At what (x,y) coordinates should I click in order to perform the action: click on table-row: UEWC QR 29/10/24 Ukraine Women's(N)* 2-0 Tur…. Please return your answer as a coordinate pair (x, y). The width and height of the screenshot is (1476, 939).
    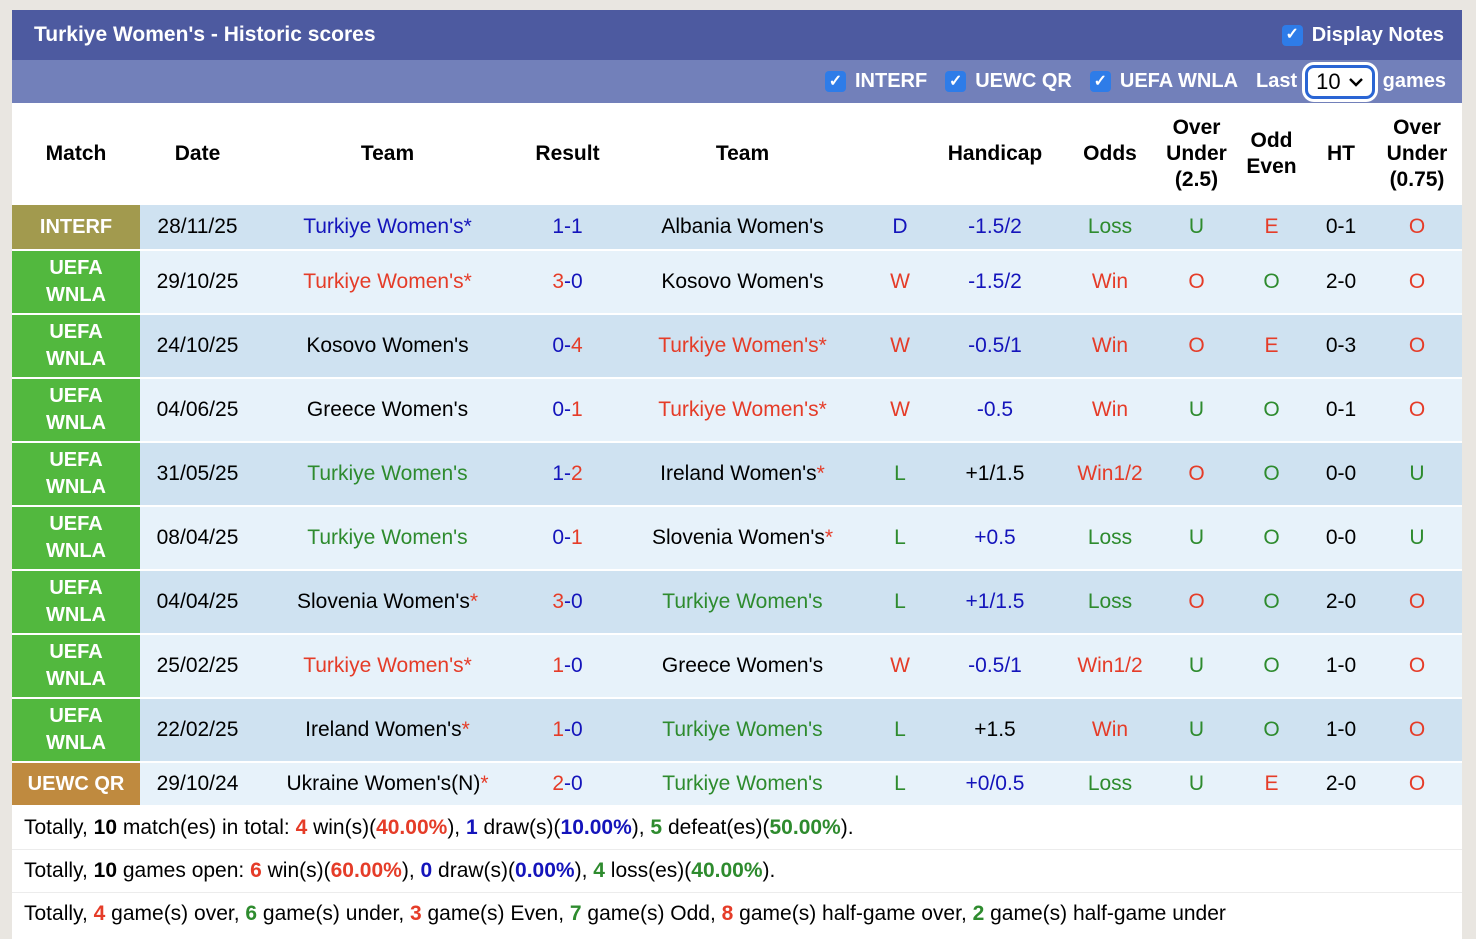
    Looking at the image, I should click on (737, 785).